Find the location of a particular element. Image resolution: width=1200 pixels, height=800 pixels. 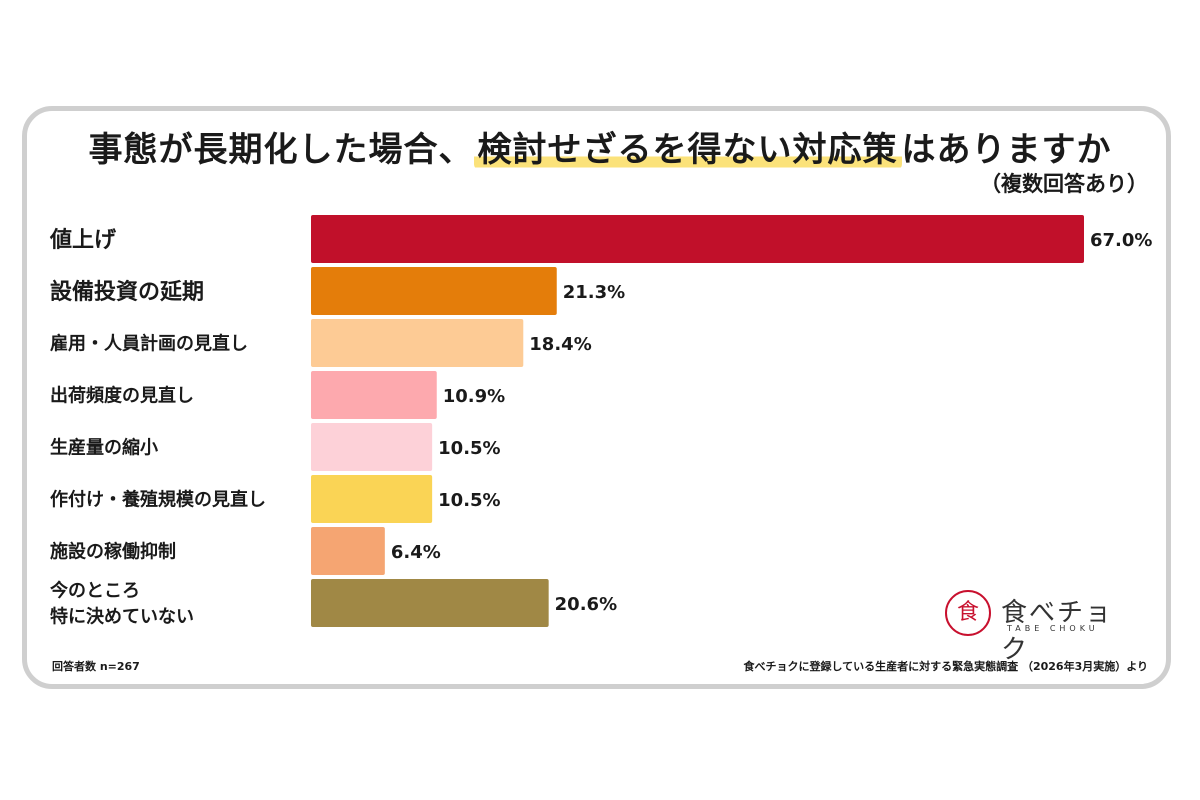

category-label-6: 施設の稼働抑制 is located at coordinates (113, 551).